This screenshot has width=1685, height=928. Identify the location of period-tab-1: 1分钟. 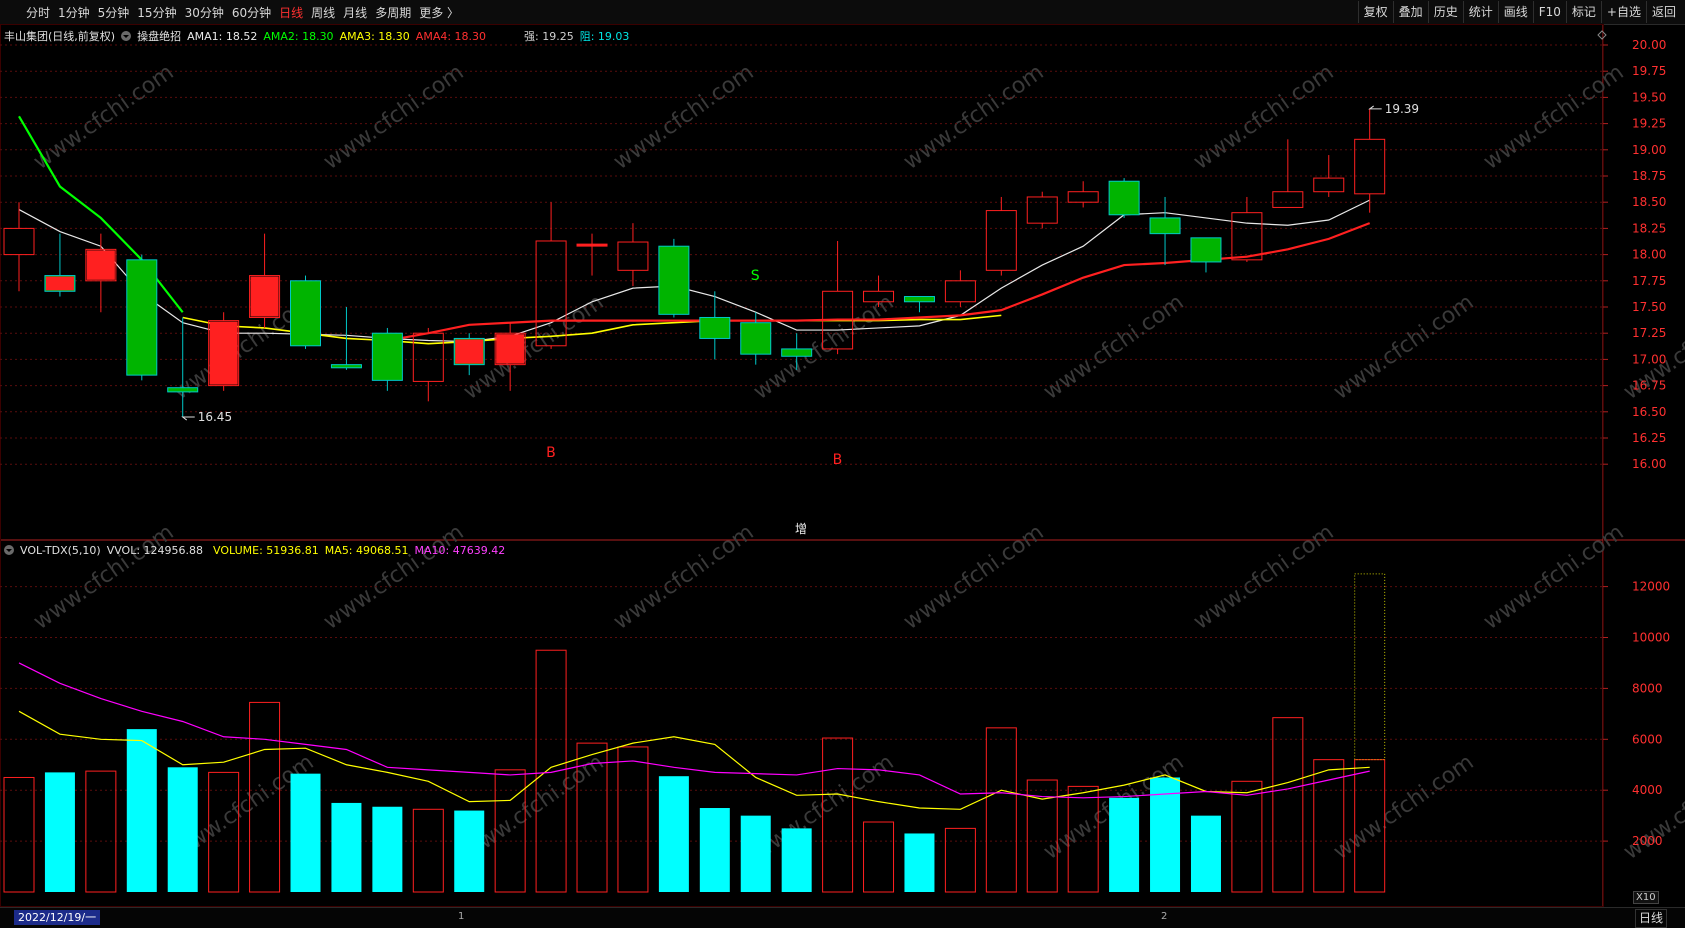
(74, 12).